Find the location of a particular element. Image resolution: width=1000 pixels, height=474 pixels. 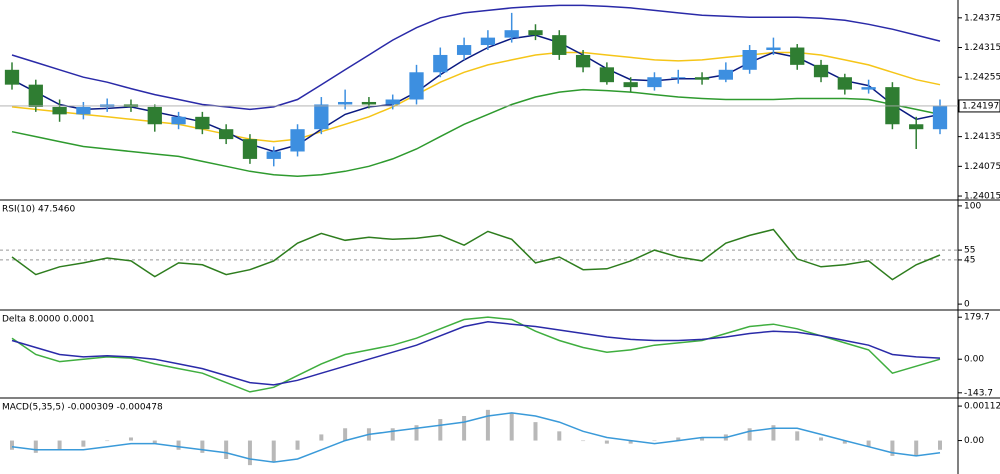

y-tick-label: 45 is located at coordinates (969, 260).